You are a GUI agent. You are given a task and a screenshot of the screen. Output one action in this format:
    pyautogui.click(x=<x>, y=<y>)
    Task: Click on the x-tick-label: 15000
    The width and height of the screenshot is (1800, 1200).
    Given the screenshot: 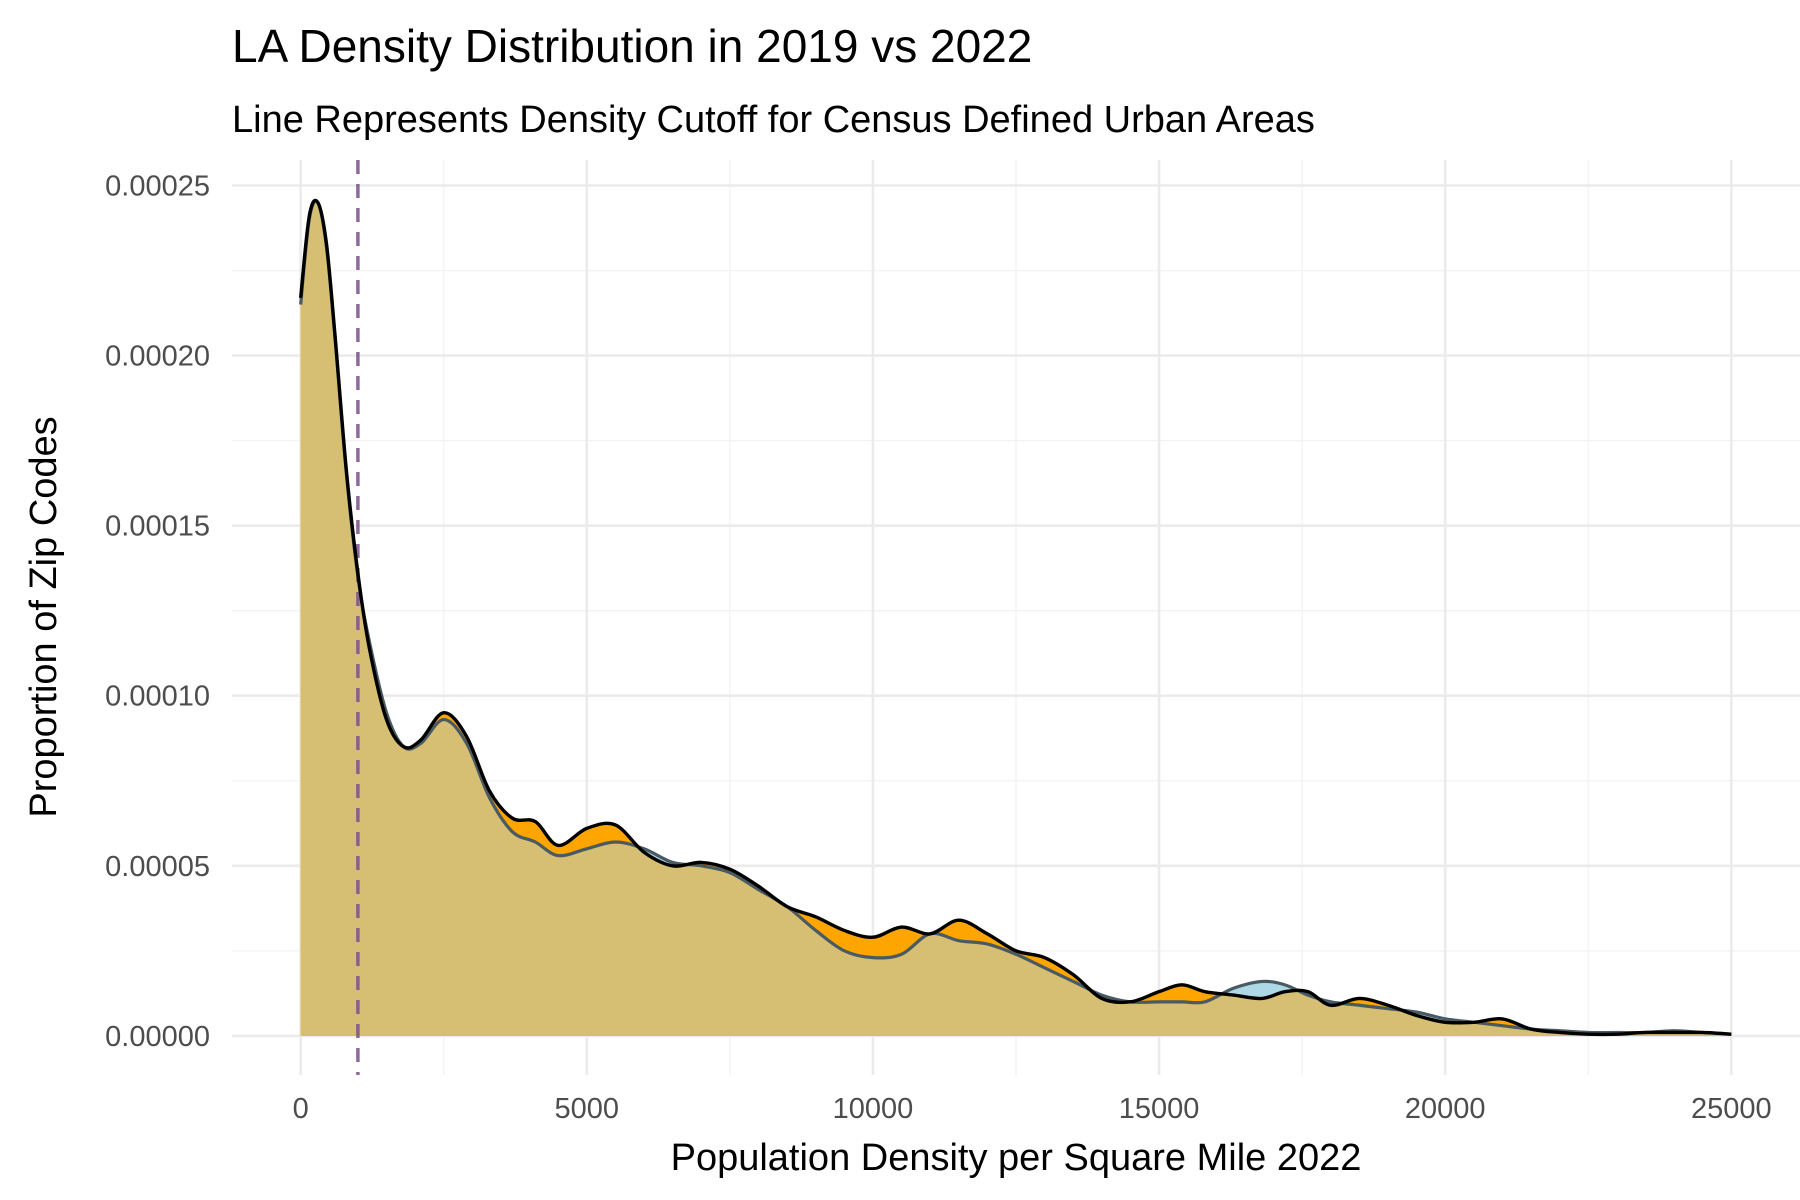 What is the action you would take?
    pyautogui.click(x=1159, y=1109)
    